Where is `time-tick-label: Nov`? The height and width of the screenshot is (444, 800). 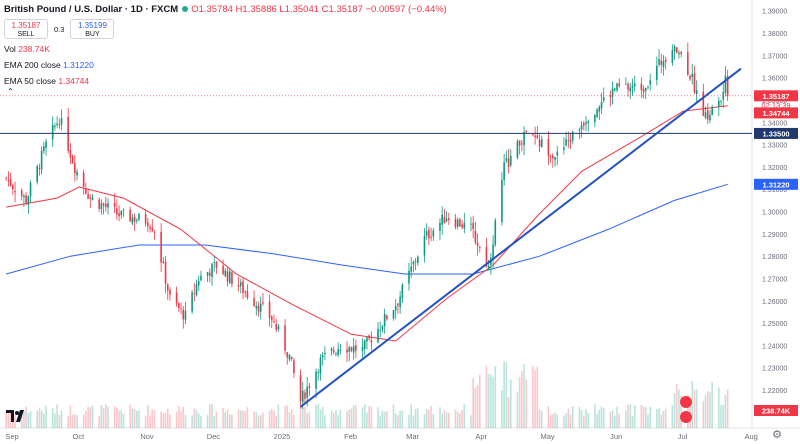 time-tick-label: Nov is located at coordinates (147, 436).